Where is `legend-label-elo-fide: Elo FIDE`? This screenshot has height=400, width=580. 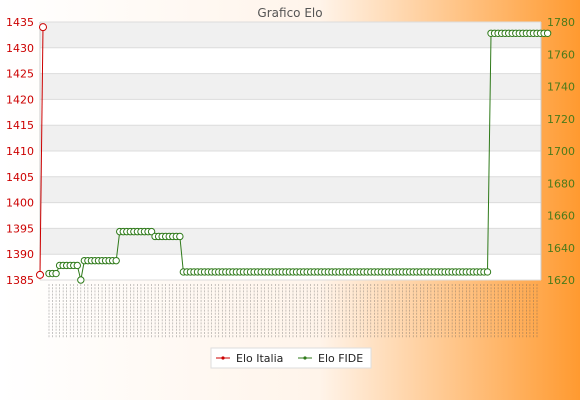 legend-label-elo-fide: Elo FIDE is located at coordinates (340, 358).